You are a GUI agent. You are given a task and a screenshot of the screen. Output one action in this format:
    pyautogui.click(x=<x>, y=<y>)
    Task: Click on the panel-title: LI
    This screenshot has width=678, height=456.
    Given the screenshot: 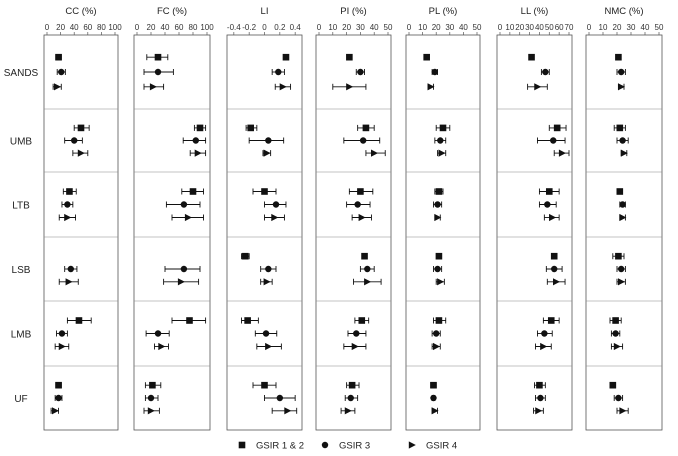 What is the action you would take?
    pyautogui.click(x=265, y=11)
    